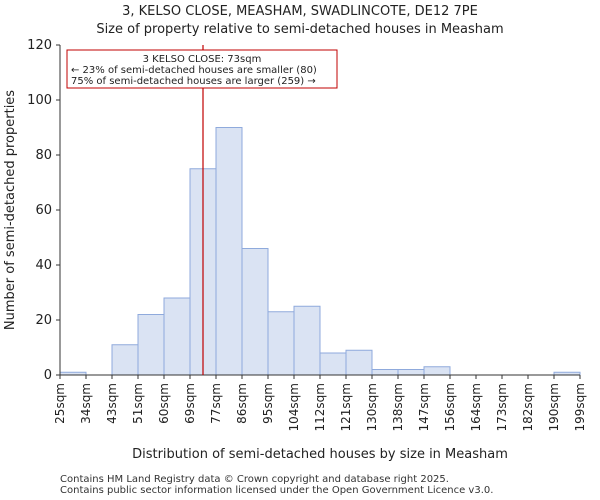 The height and width of the screenshot is (500, 600). Describe the element at coordinates (190, 403) in the screenshot. I see `x-tick-label: 69sqm` at that location.